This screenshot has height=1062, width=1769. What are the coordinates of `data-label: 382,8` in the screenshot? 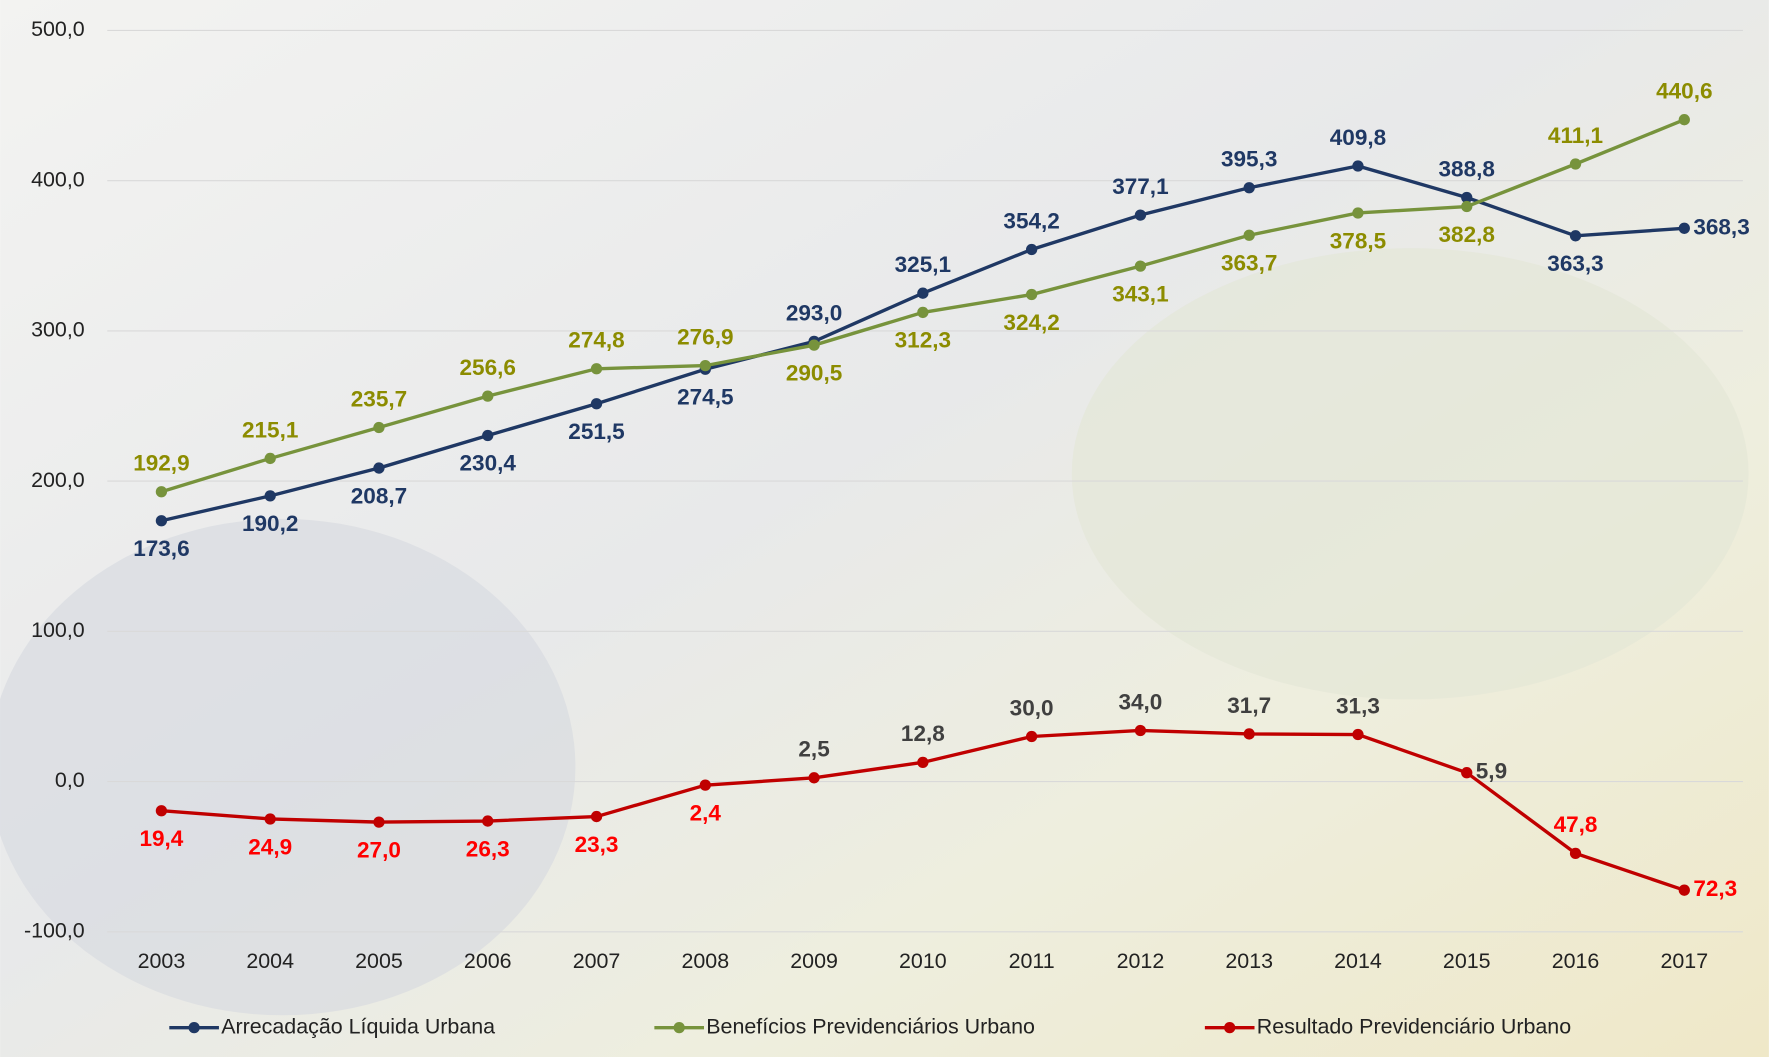 It's located at (1467, 234).